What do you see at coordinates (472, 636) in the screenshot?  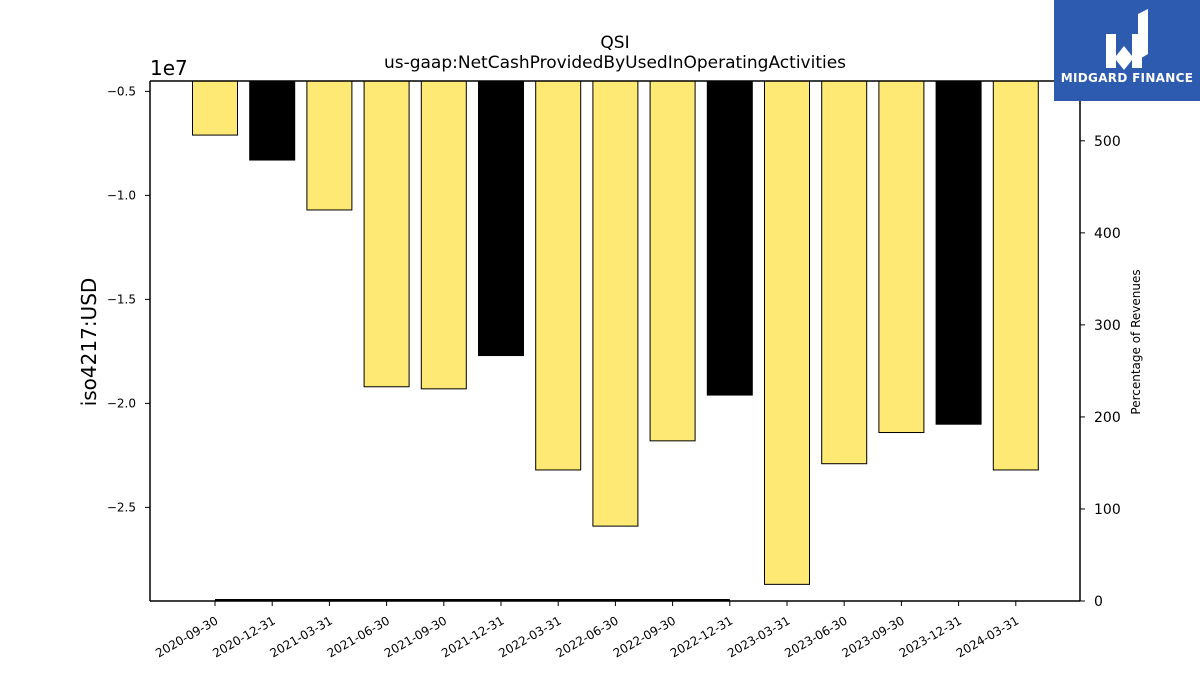 I see `x-tick-label: 2021-12-31` at bounding box center [472, 636].